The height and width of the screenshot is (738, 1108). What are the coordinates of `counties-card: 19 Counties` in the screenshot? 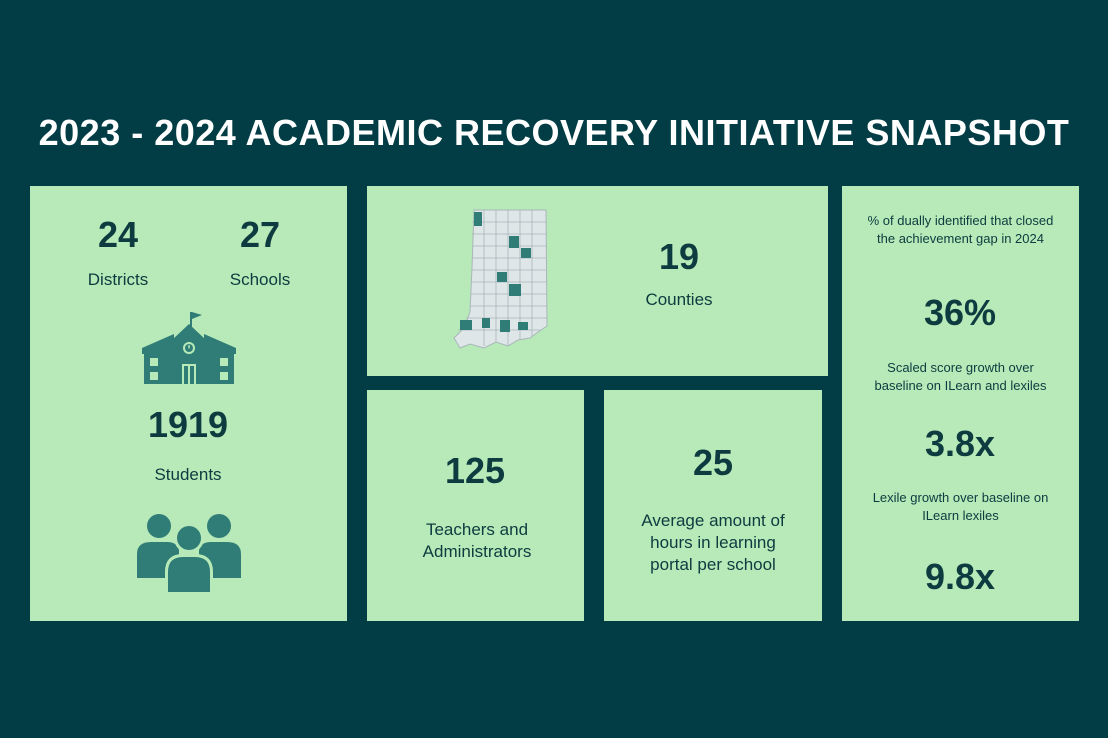 It's located at (597, 281).